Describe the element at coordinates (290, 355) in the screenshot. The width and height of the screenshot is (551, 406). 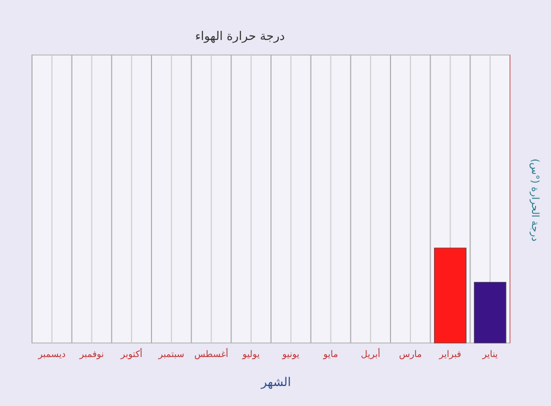
I see `x-tick-label: يونيو` at that location.